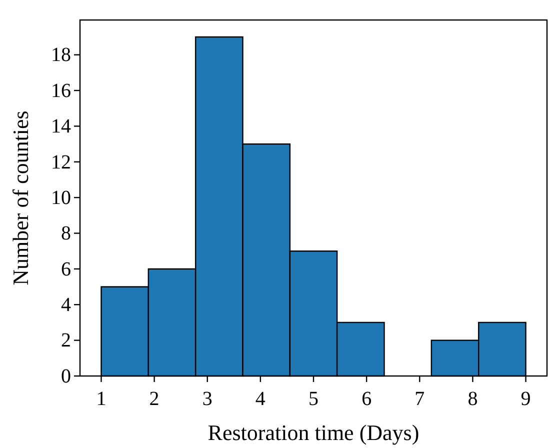 Image resolution: width=551 pixels, height=448 pixels. I want to click on x-tick-label: 7, so click(419, 399).